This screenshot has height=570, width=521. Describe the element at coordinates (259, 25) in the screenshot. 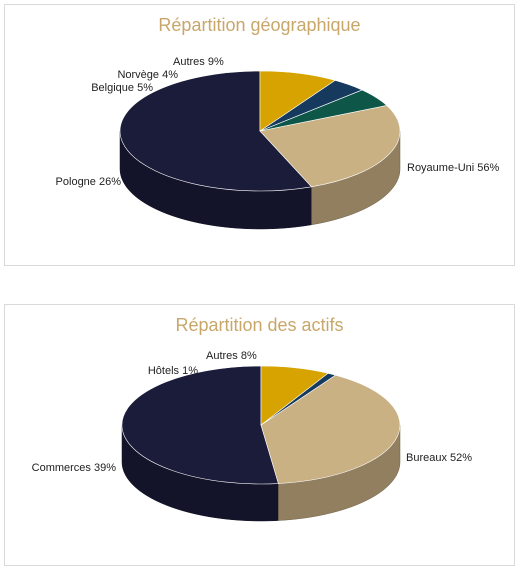

I see `chart-title: Répartition géographique` at that location.